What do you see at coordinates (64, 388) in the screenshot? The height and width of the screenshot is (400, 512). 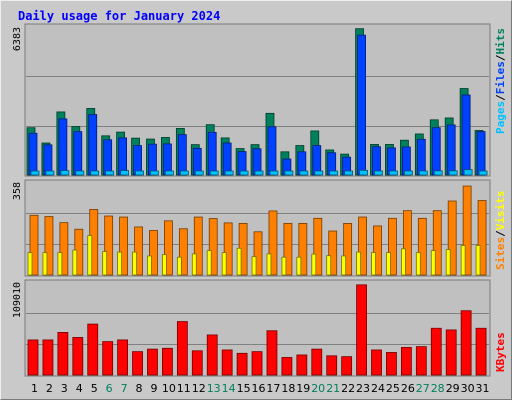 I see `day-label: 3` at bounding box center [64, 388].